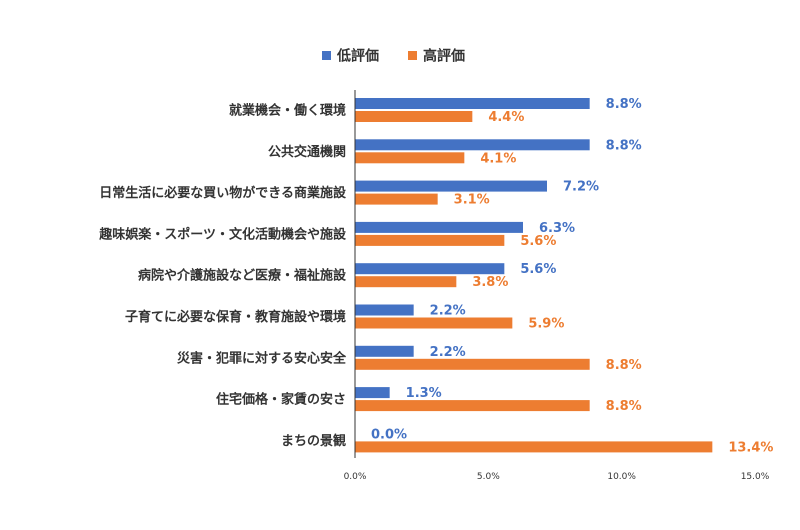  I want to click on category-label: 日常生活に必要な買い物ができる商業施設, so click(223, 193).